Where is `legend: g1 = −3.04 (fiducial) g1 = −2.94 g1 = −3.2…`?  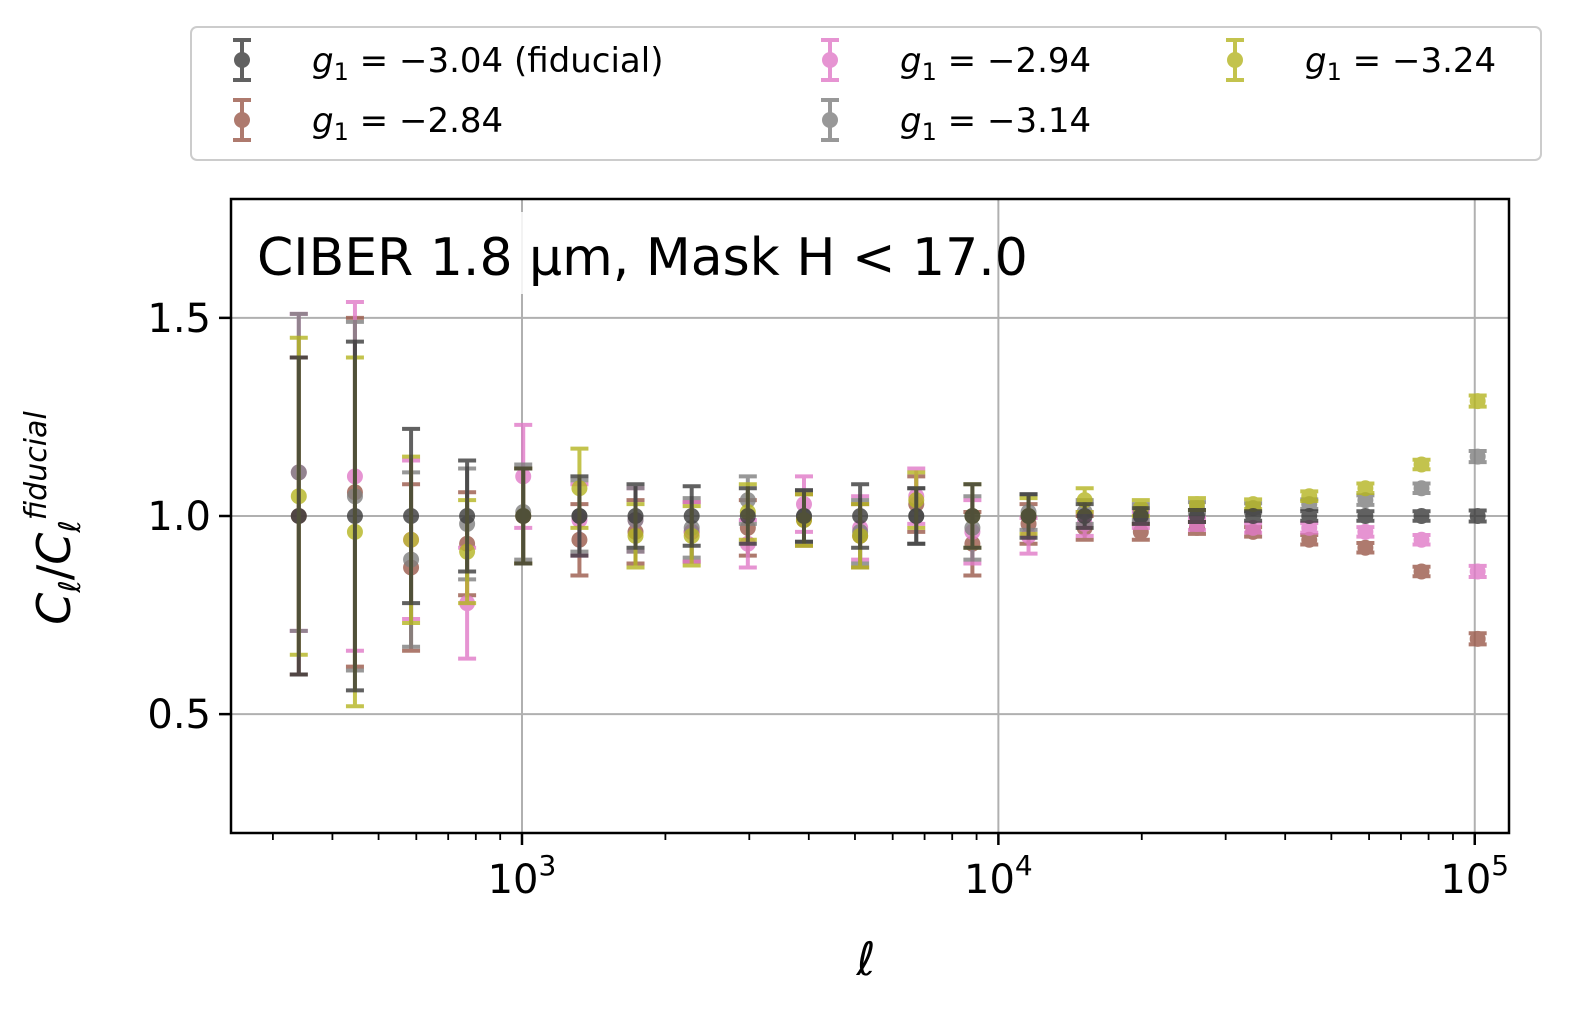
legend: g1 = −3.04 (fiducial) g1 = −2.94 g1 = −3.2… is located at coordinates (866, 93).